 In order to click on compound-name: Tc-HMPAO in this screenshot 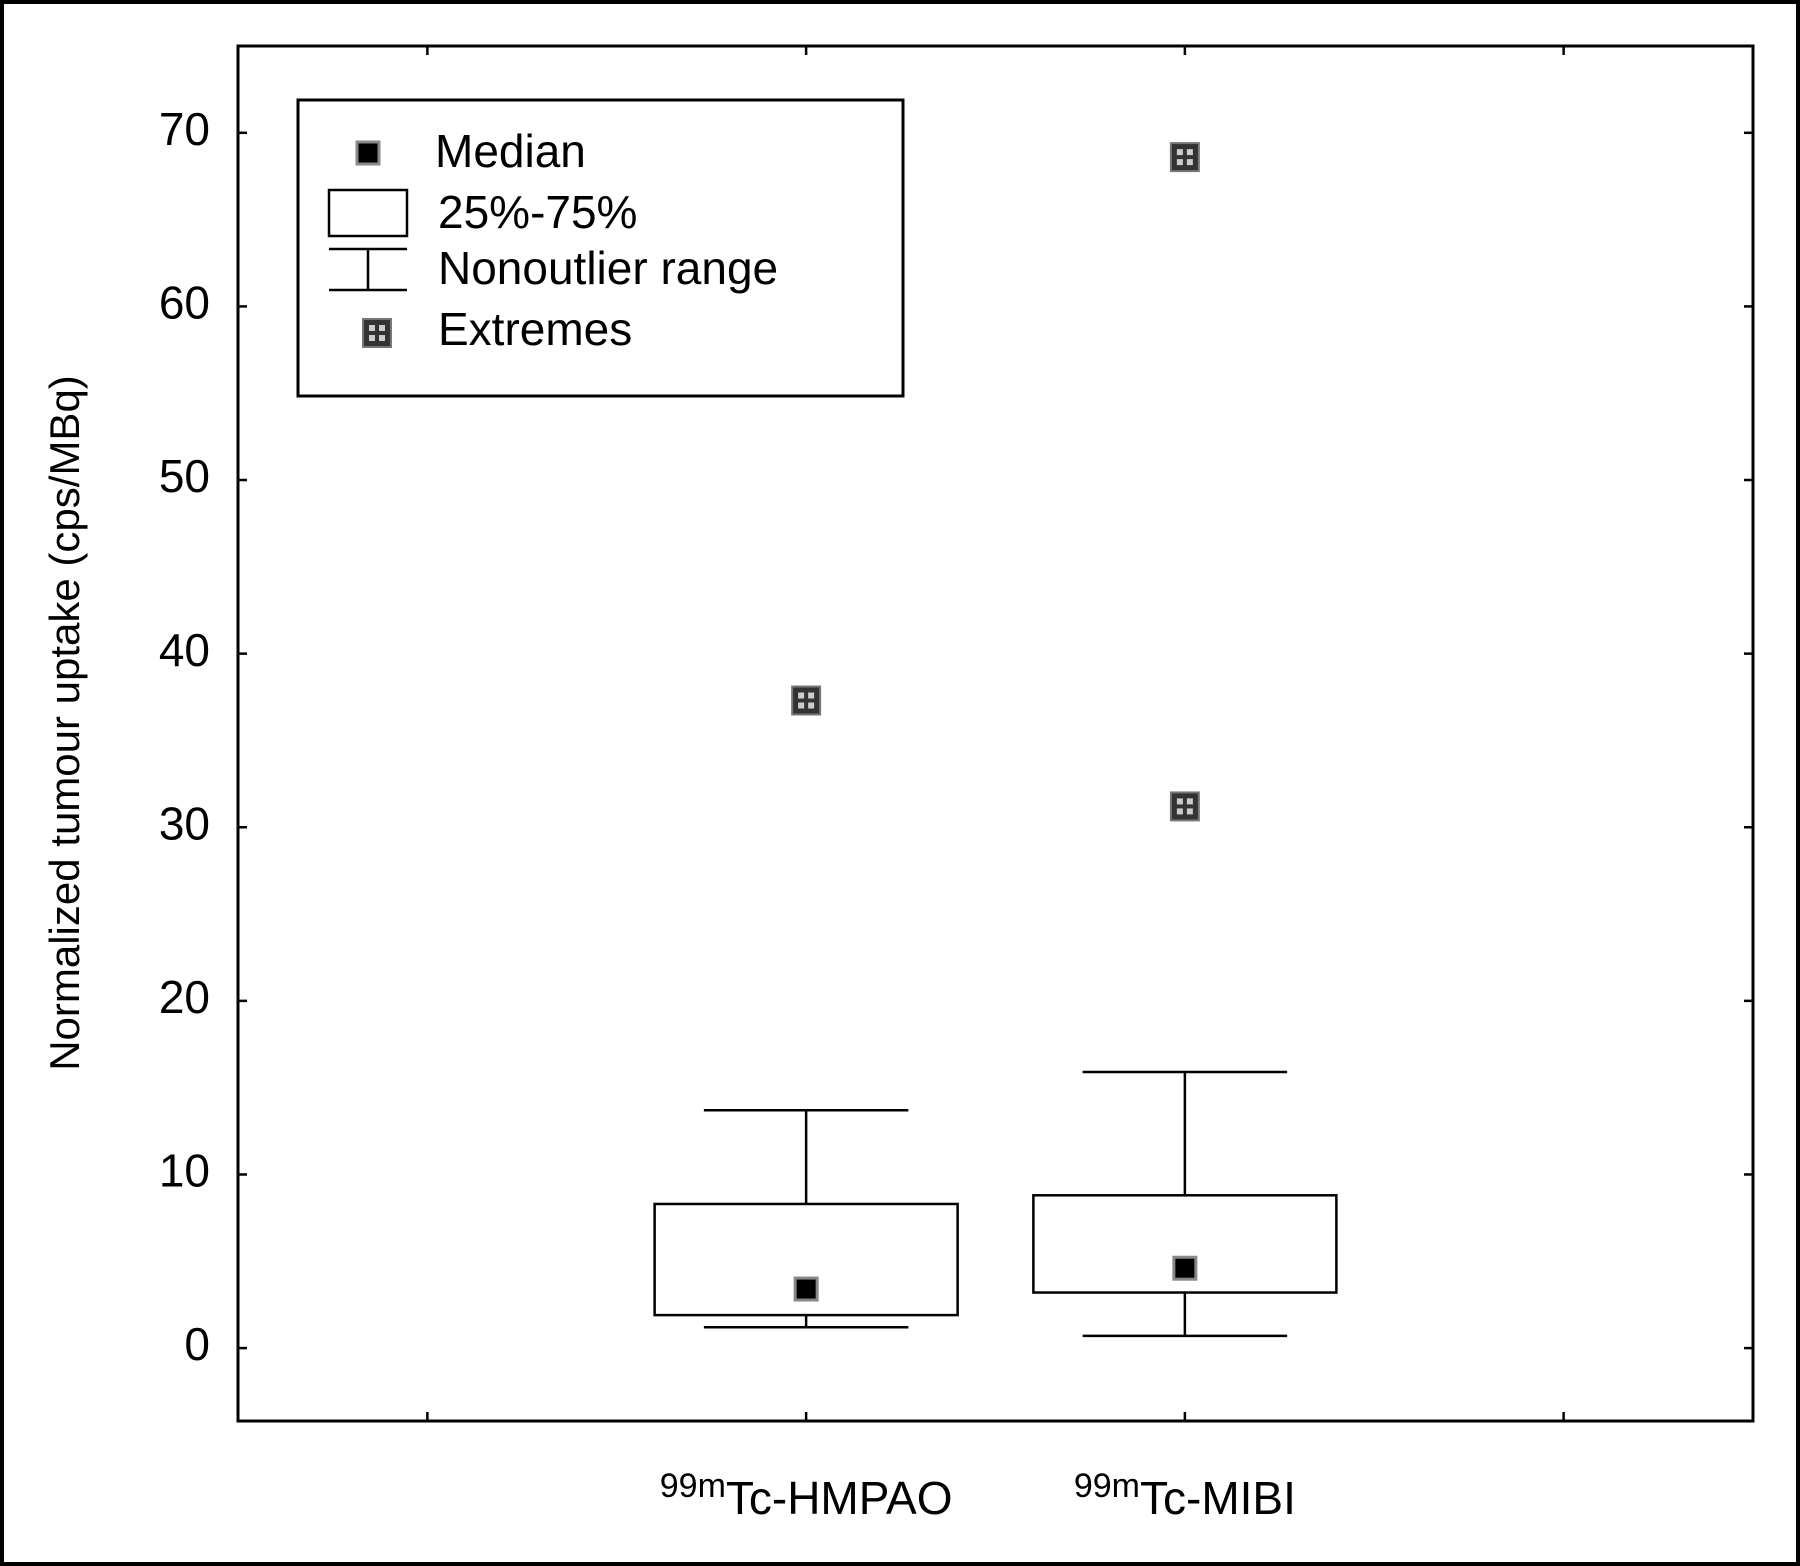, I will do `click(839, 1498)`.